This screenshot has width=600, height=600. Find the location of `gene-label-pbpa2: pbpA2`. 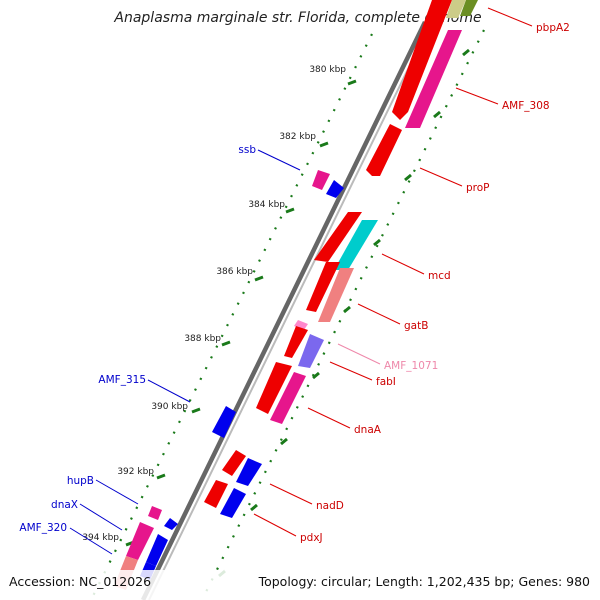

gene-label-pbpa2: pbpA2 is located at coordinates (553, 28).